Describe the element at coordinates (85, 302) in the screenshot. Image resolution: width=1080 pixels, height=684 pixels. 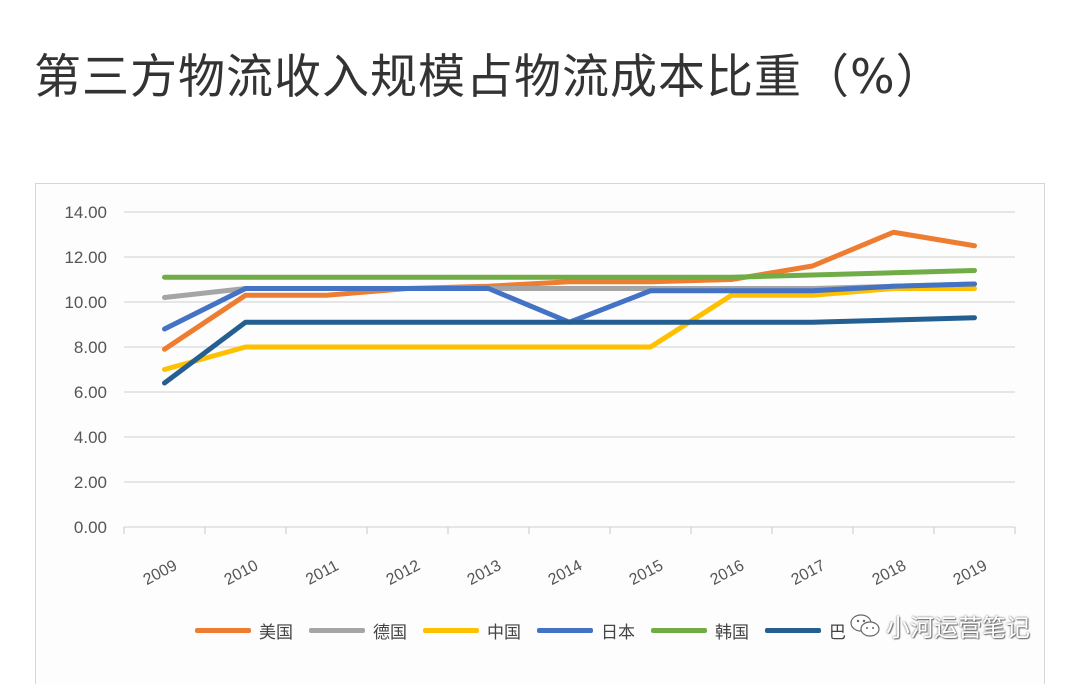
I see `y-tick-label: 10.00` at that location.